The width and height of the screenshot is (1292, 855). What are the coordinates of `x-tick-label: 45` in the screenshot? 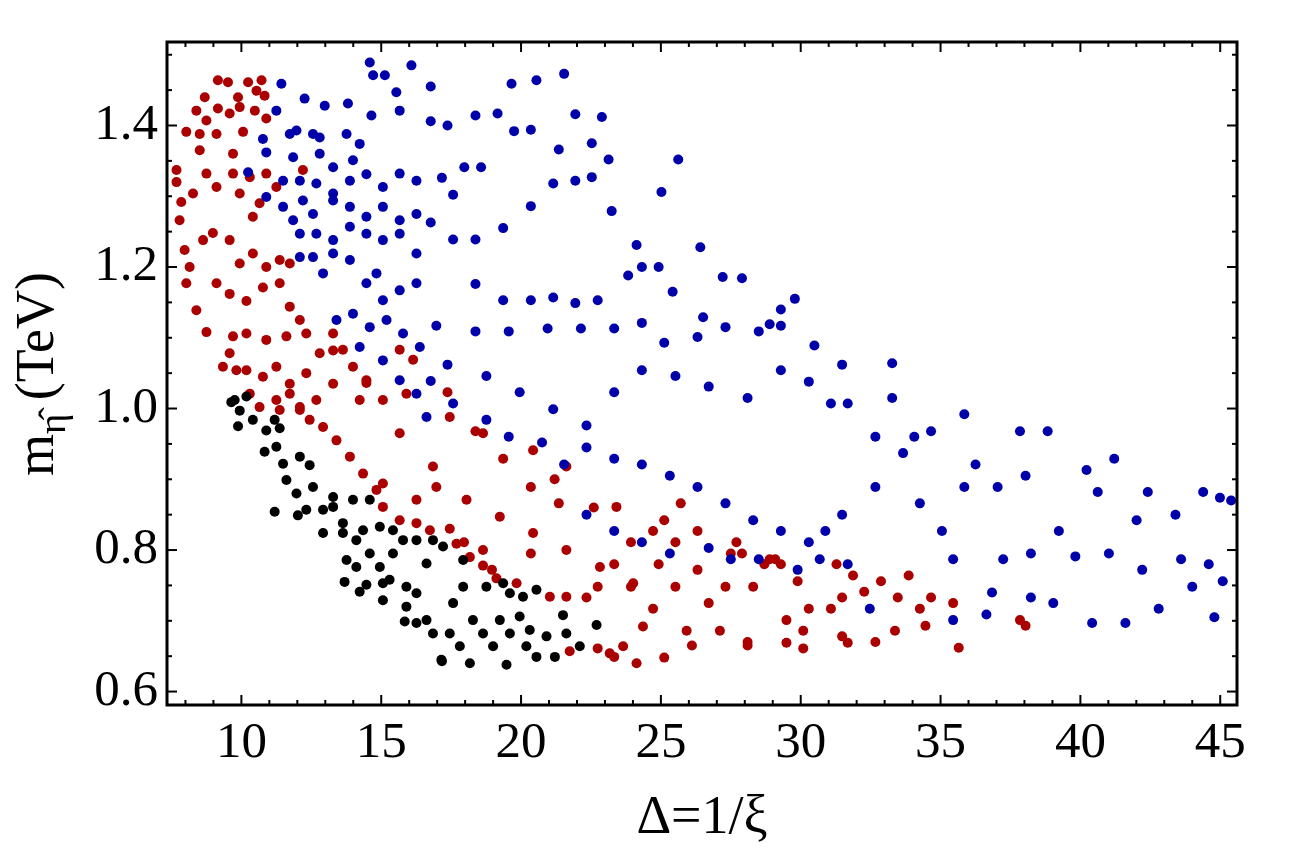 It's located at (1220, 739).